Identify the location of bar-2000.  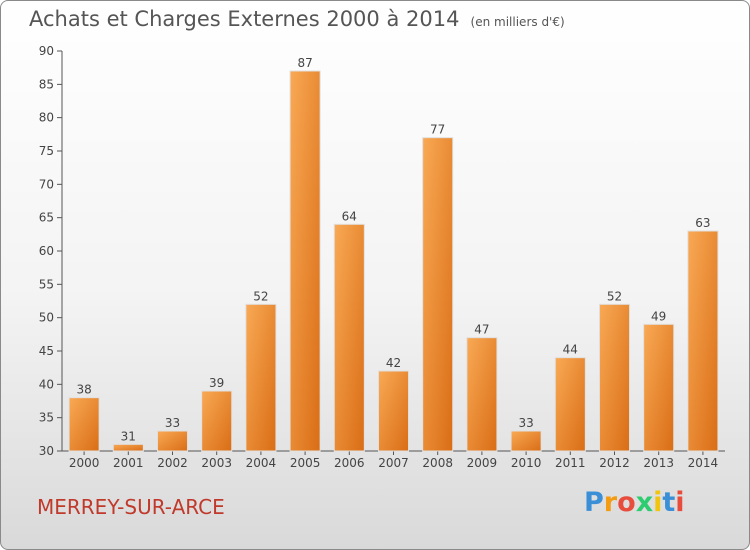
(84, 424).